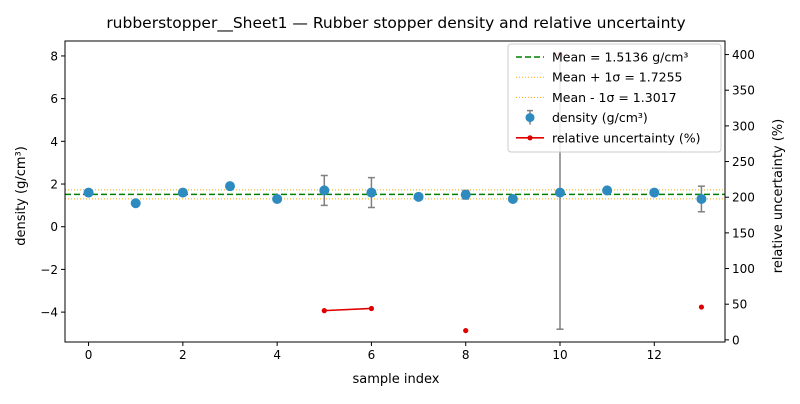 This screenshot has height=404, width=800. I want to click on y2-tick-label: 150, so click(743, 233).